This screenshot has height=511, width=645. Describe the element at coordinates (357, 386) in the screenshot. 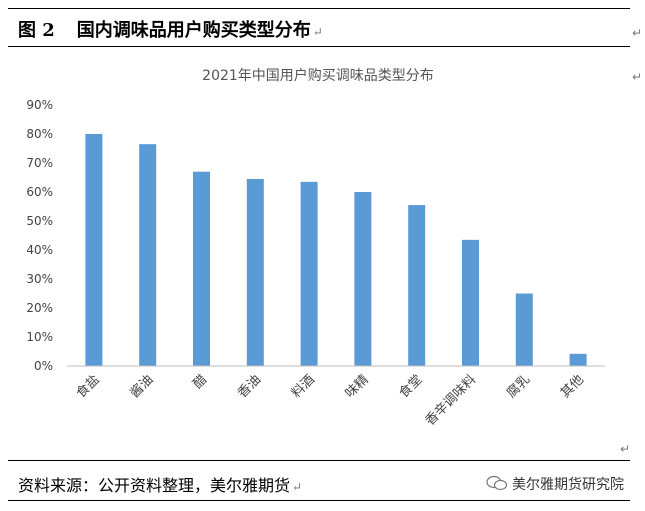

I see `x-category-label: 味精` at that location.